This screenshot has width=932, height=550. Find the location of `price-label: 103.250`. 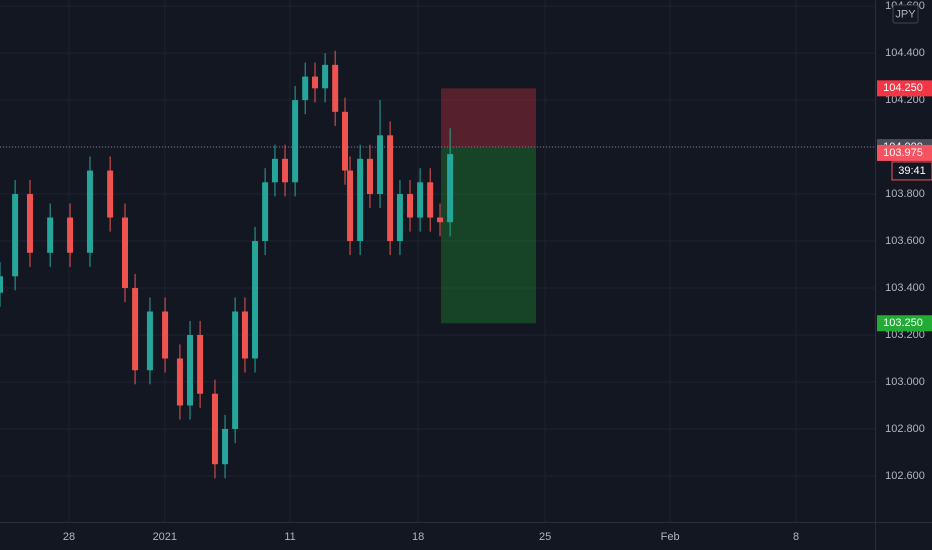

price-label: 103.250 is located at coordinates (903, 323).